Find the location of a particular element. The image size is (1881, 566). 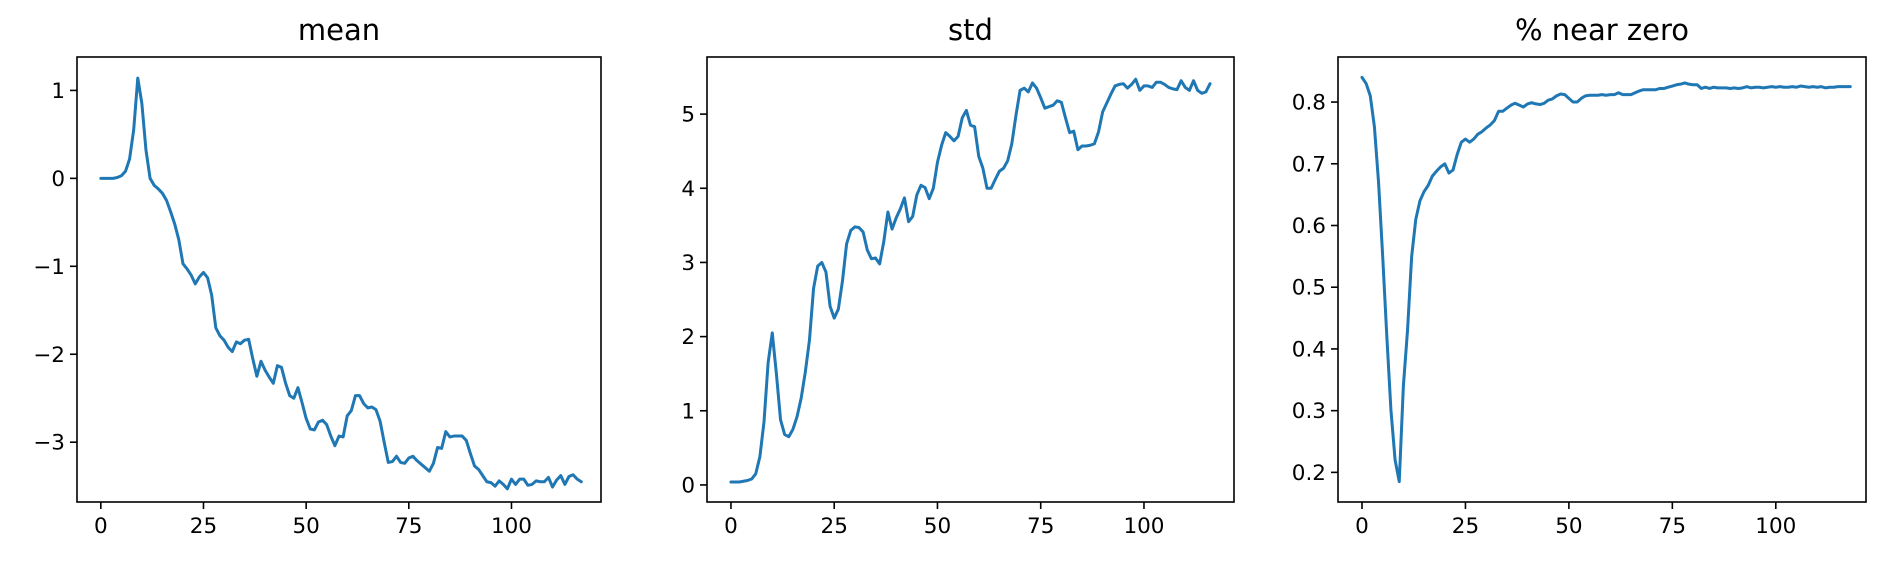

y-tick-label: 4 is located at coordinates (688, 189).